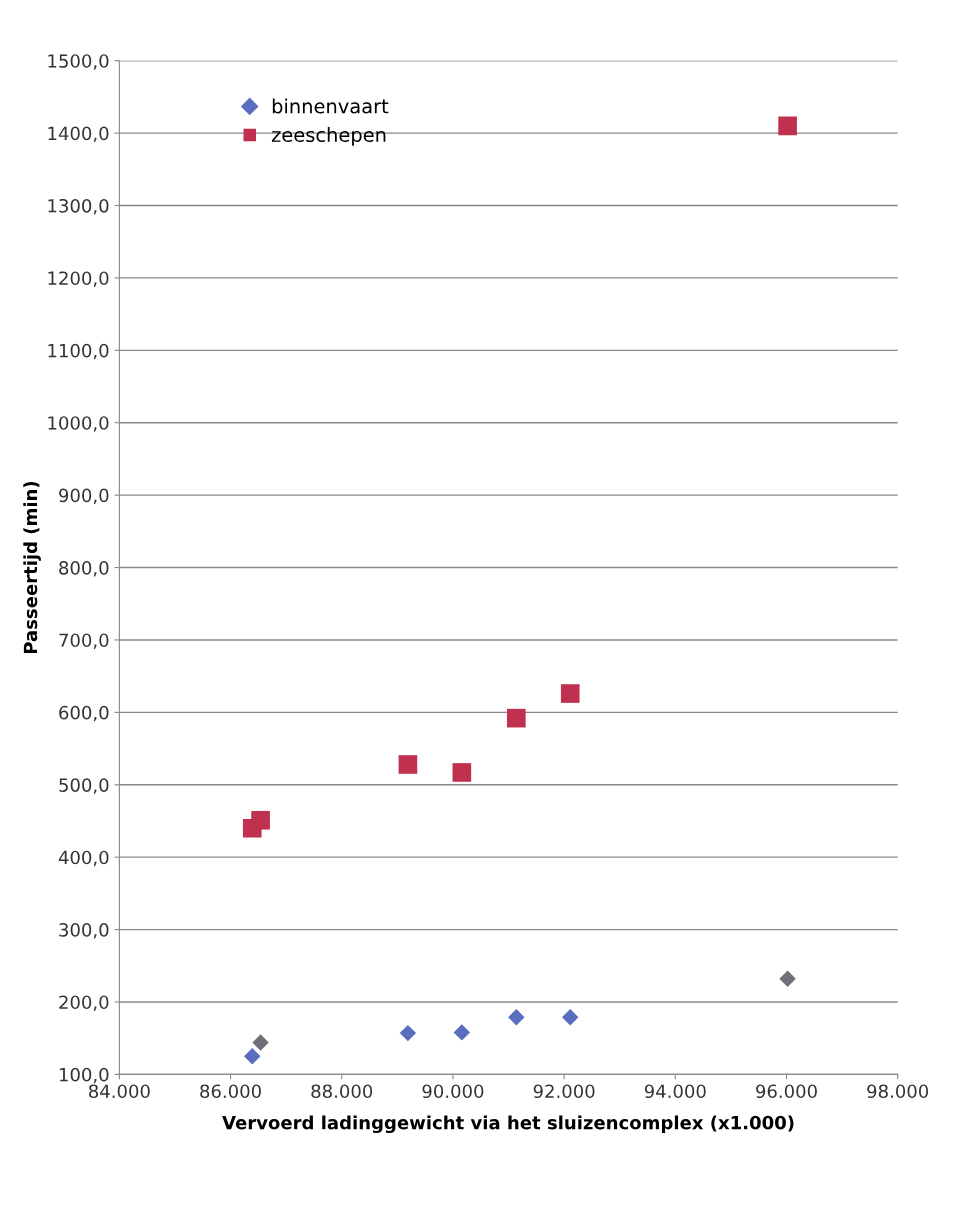 This screenshot has width=955, height=1214. What do you see at coordinates (78, 206) in the screenshot?
I see `y-tick-label: 1300,0` at bounding box center [78, 206].